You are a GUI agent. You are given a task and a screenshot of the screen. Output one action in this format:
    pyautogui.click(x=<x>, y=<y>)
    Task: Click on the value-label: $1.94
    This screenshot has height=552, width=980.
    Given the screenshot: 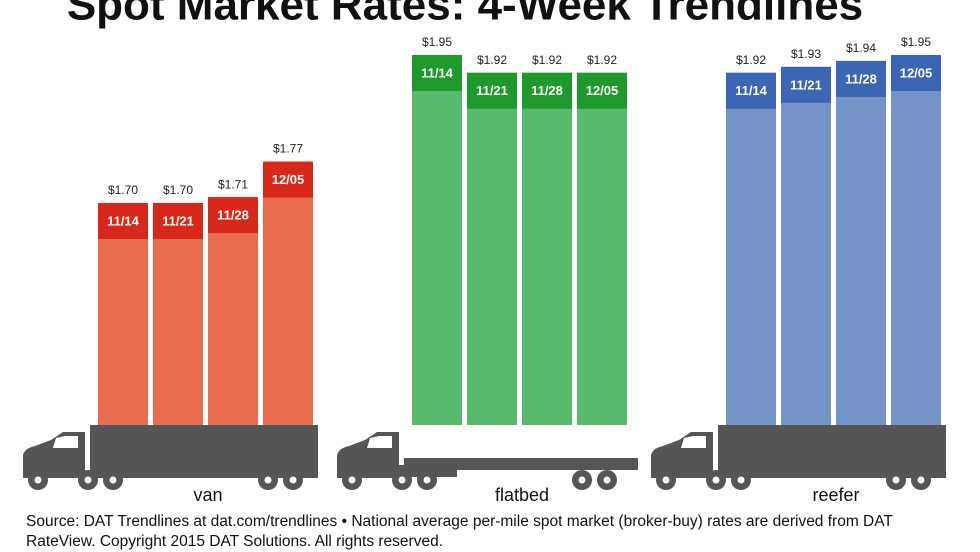 What is the action you would take?
    pyautogui.click(x=861, y=48)
    